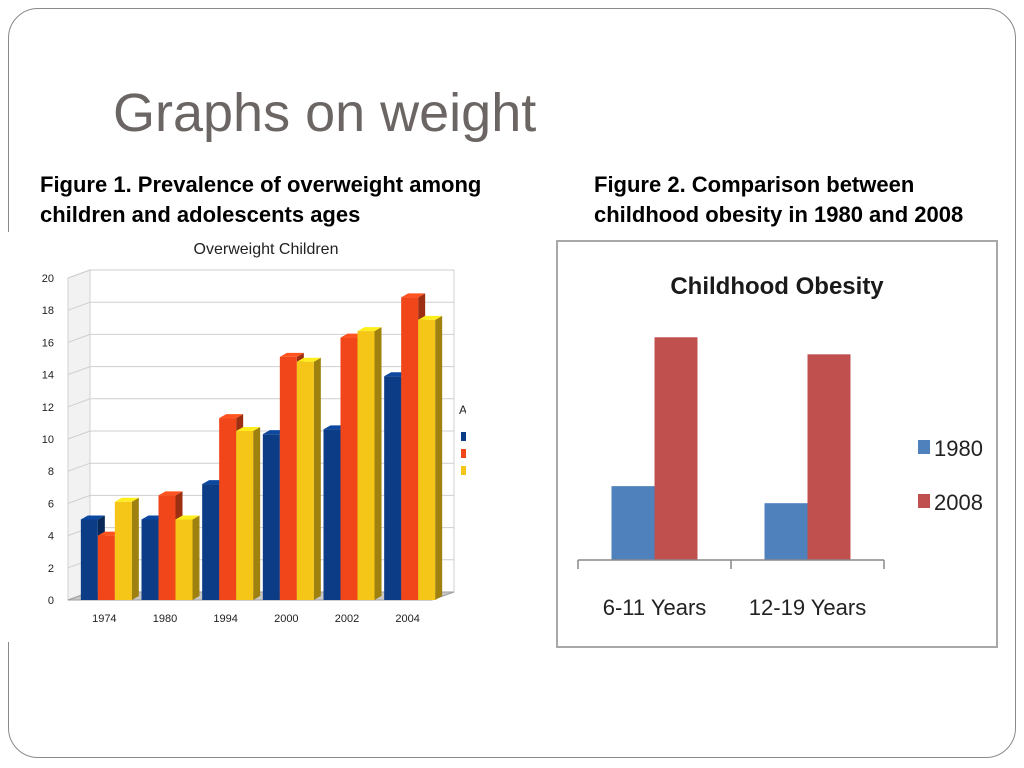 The image size is (1024, 768). What do you see at coordinates (48, 279) in the screenshot?
I see `y-tick-label: 20` at bounding box center [48, 279].